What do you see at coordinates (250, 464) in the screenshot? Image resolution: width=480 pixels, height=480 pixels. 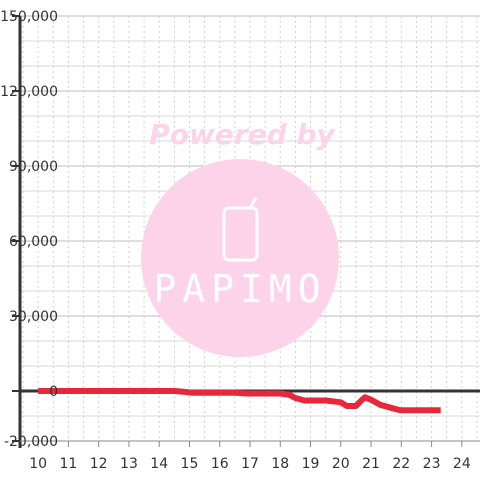 I see `x-tick-label: 17` at bounding box center [250, 464].